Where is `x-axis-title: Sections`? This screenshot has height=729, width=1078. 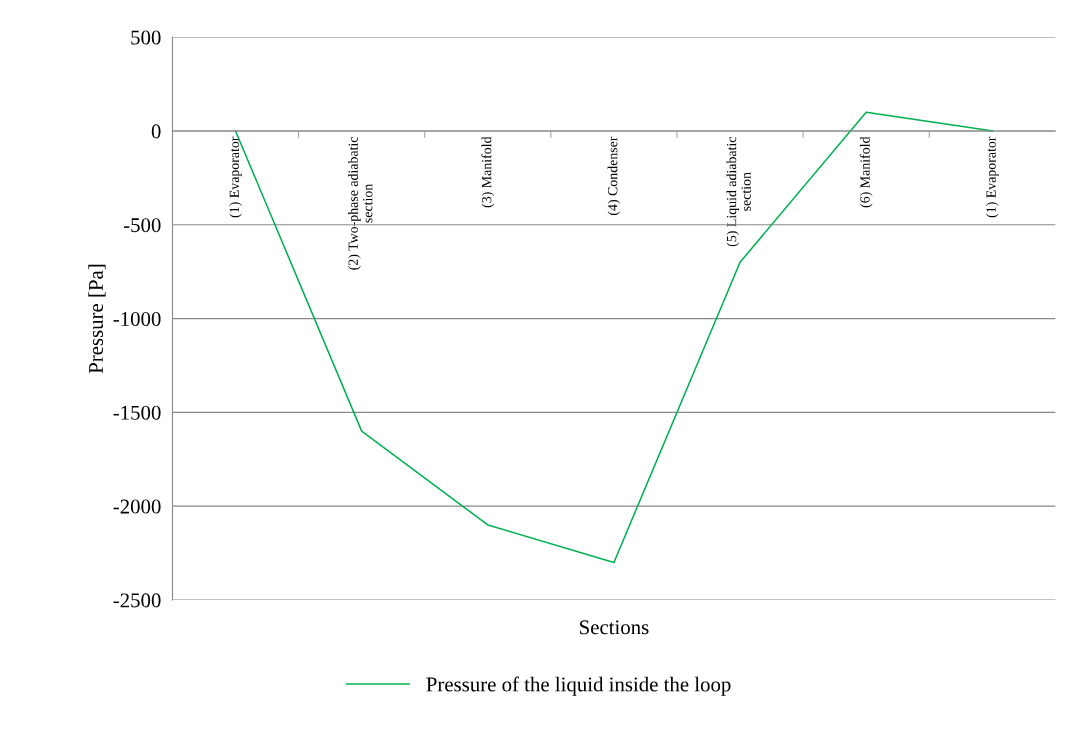
x-axis-title: Sections is located at coordinates (614, 627).